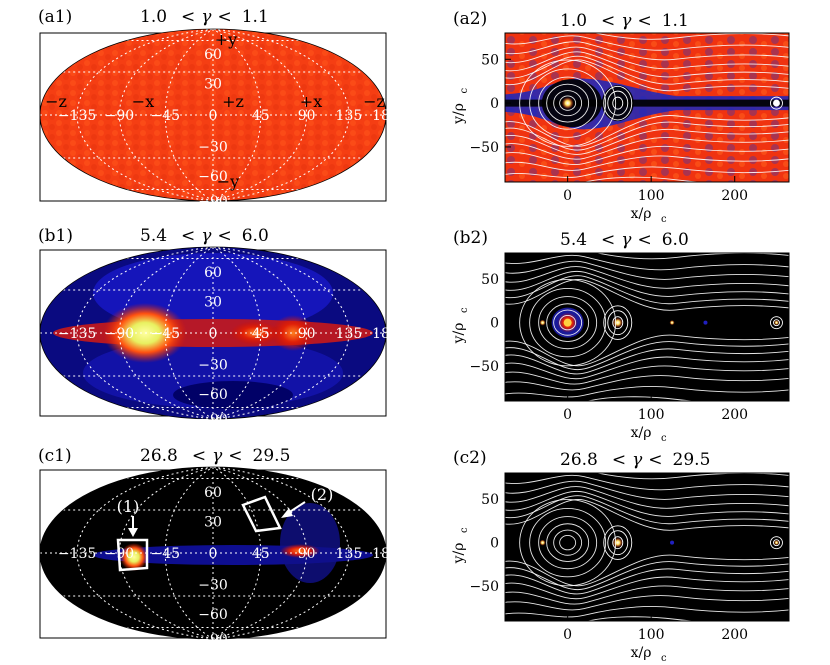 This screenshot has width=830, height=665. Describe the element at coordinates (635, 460) in the screenshot. I see `gamma-title-right: 26.8 < γ <29.5` at that location.